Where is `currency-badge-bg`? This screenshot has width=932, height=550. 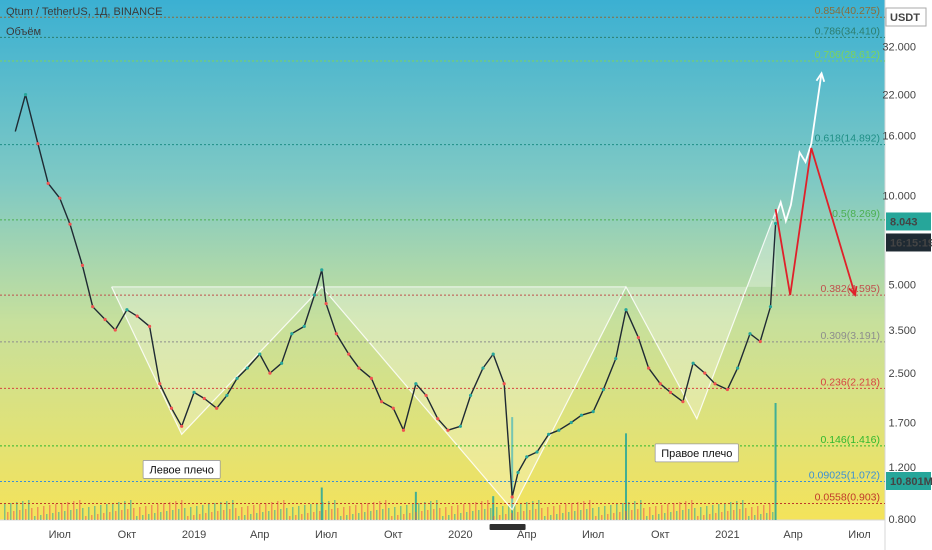
currency-badge-bg is located at coordinates (906, 17).